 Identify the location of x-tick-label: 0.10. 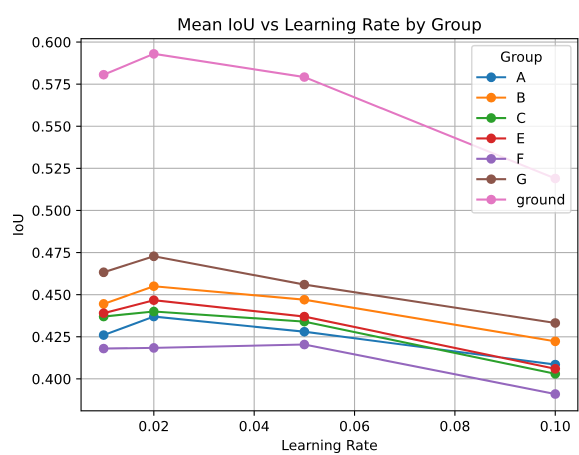
(555, 426).